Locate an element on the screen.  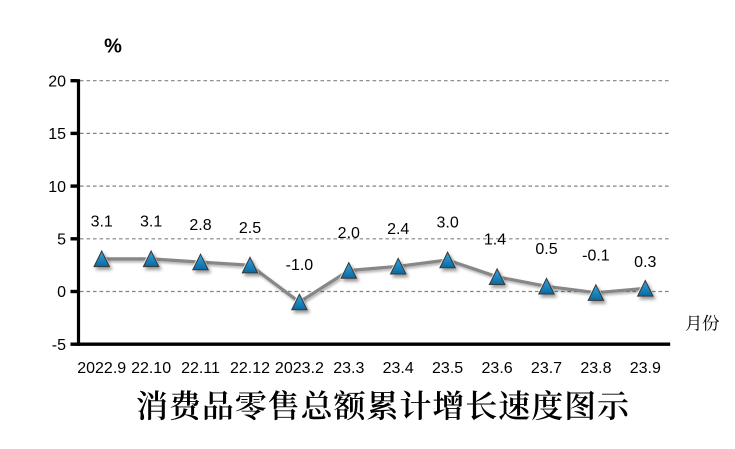
svg-text: 2.5 is located at coordinates (250, 228).